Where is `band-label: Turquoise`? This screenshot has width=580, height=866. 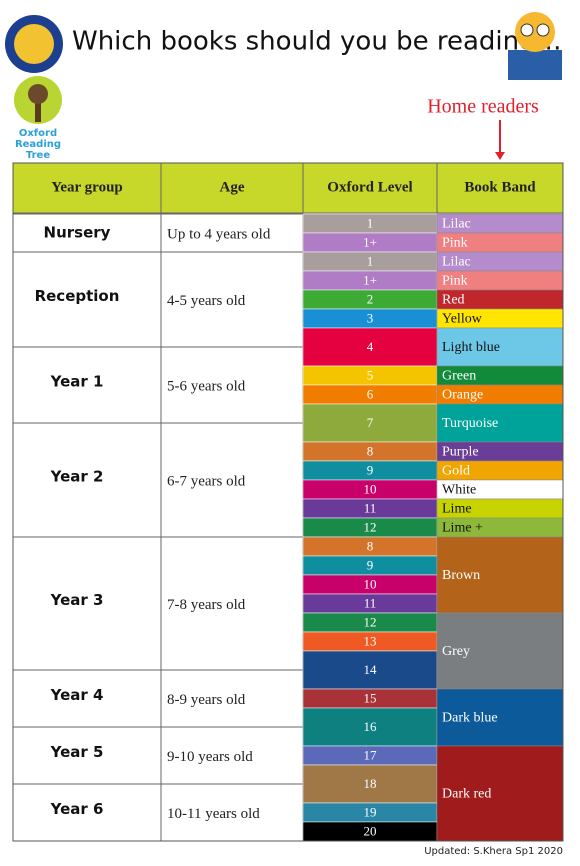
band-label: Turquoise is located at coordinates (470, 423).